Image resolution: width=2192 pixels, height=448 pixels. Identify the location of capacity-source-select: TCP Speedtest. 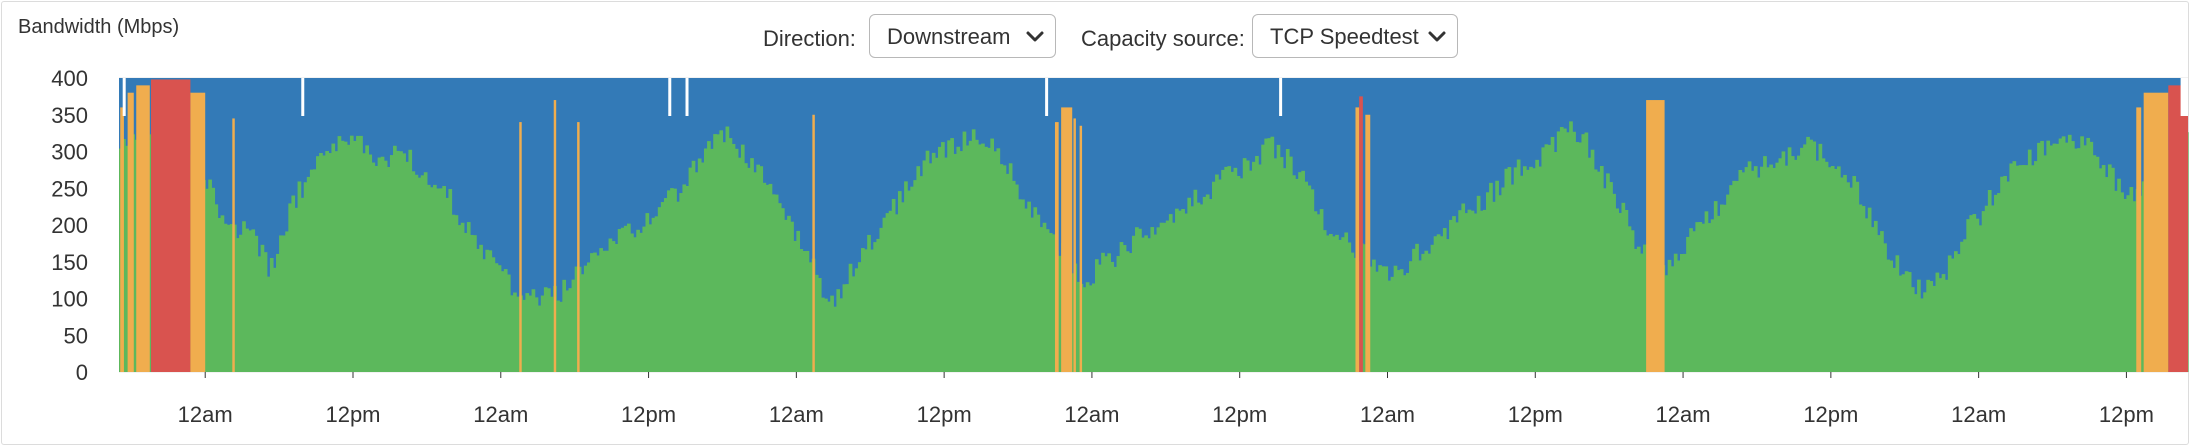
(1355, 36).